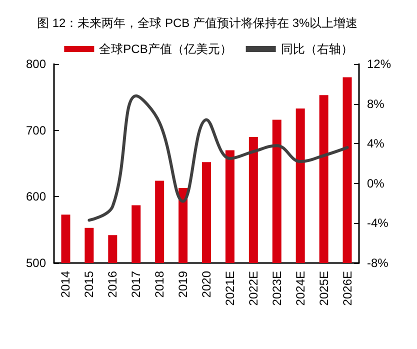 The image size is (417, 349). I want to click on legend-label: 全球PCB产值（亿美元）, so click(165, 49).